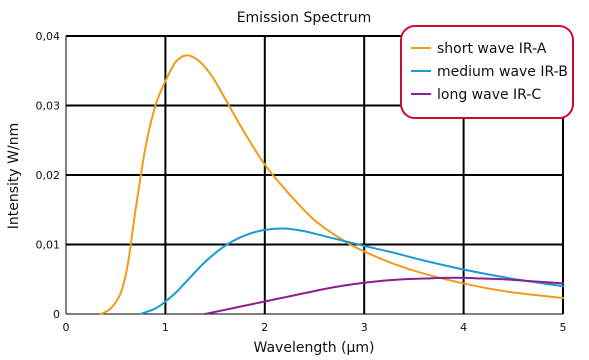 The width and height of the screenshot is (589, 360). Describe the element at coordinates (56, 314) in the screenshot. I see `y-tick-label: 0` at that location.